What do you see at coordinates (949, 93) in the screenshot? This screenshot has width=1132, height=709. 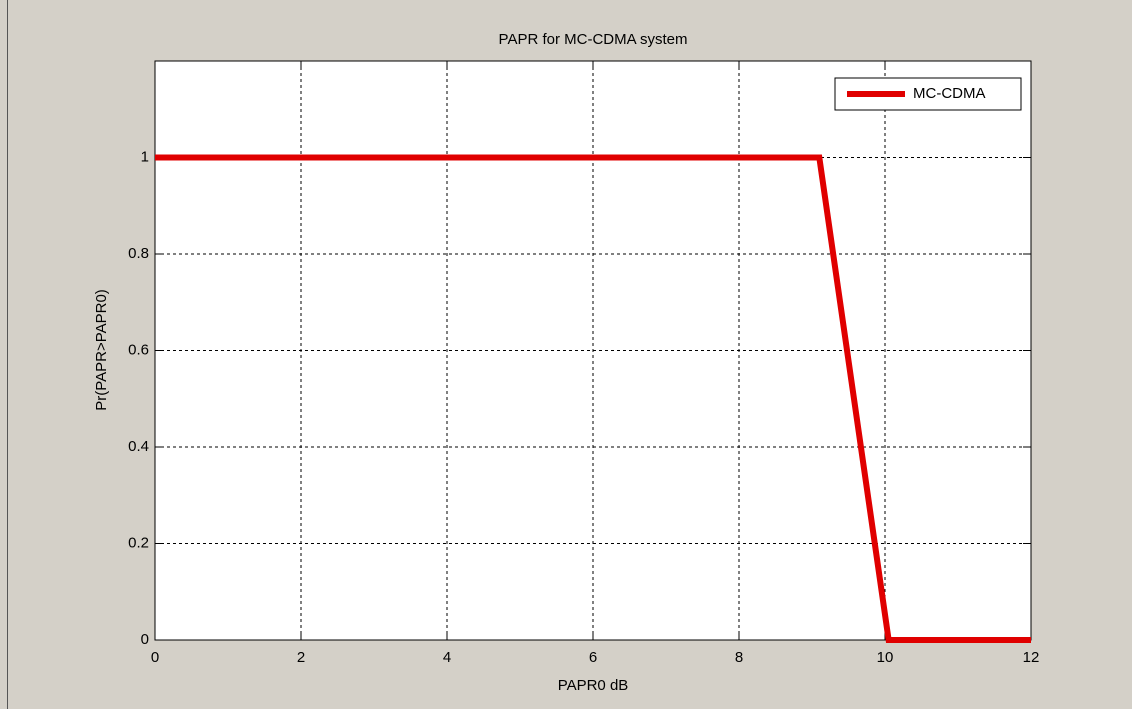 I see `legend-label: MC-CDMA` at bounding box center [949, 93].